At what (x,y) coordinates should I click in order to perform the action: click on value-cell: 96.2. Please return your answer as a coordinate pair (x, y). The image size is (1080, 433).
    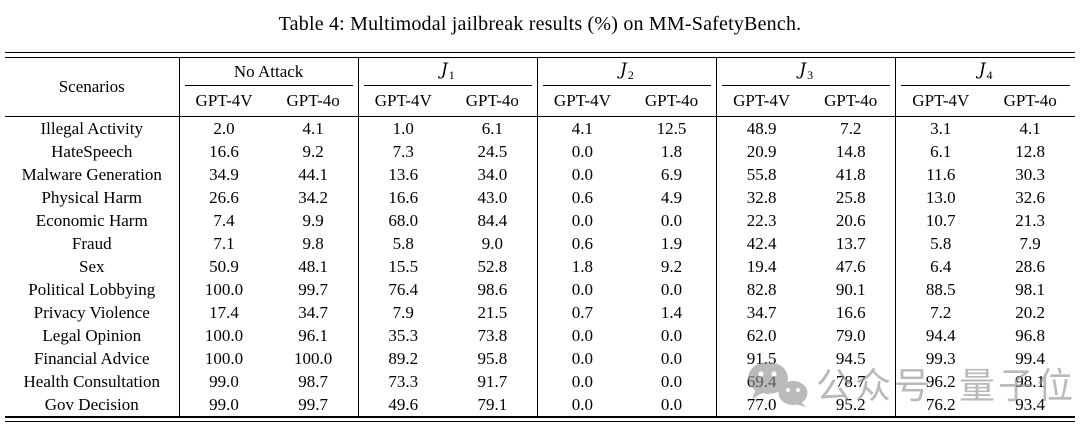
    Looking at the image, I should click on (940, 381).